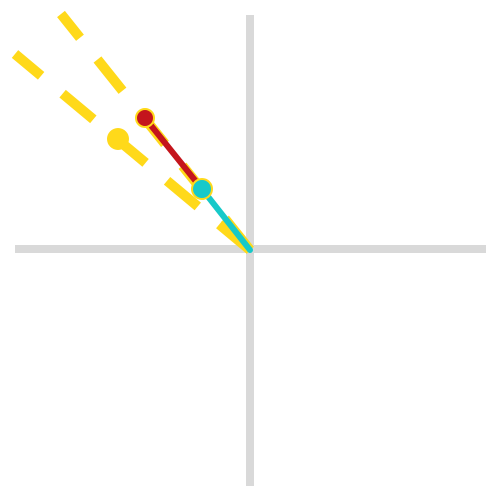 Image resolution: width=500 pixels, height=500 pixels. Describe the element at coordinates (226, 219) in the screenshot. I see `cyan-vector` at that location.